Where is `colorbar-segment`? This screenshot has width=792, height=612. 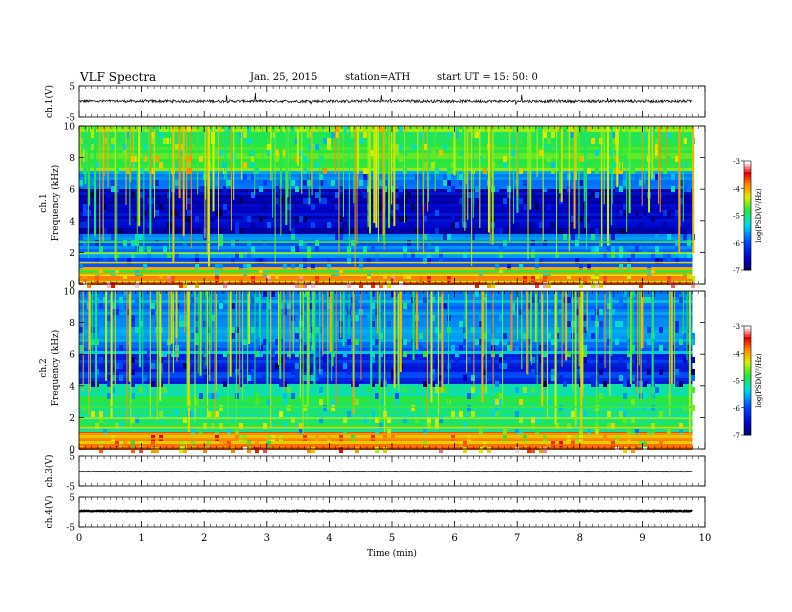 colorbar-segment is located at coordinates (747, 165).